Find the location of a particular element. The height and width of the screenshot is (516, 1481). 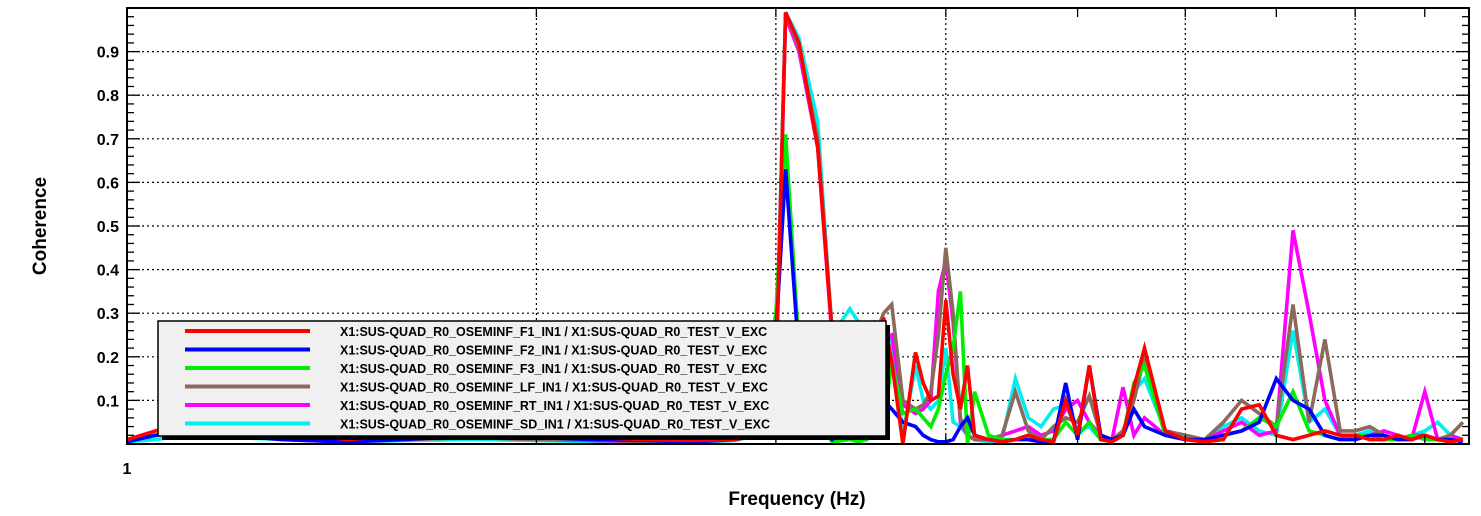

y-tick-label: 0.4 is located at coordinates (108, 271).